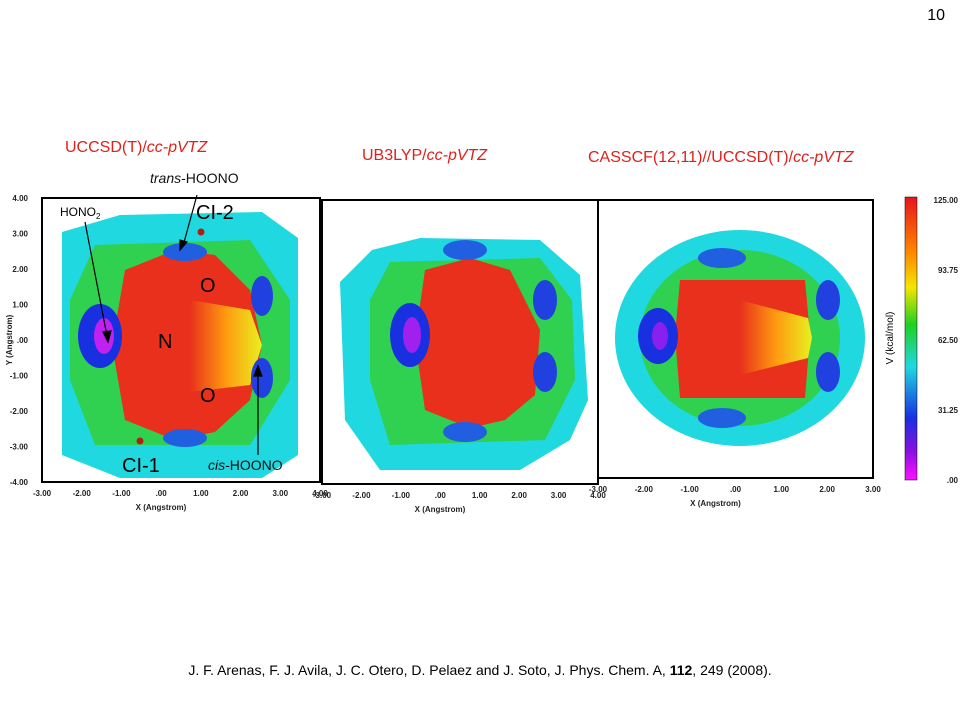  What do you see at coordinates (136, 147) in the screenshot?
I see `panel-title: UCCSD(T)/cc-pVTZ` at bounding box center [136, 147].